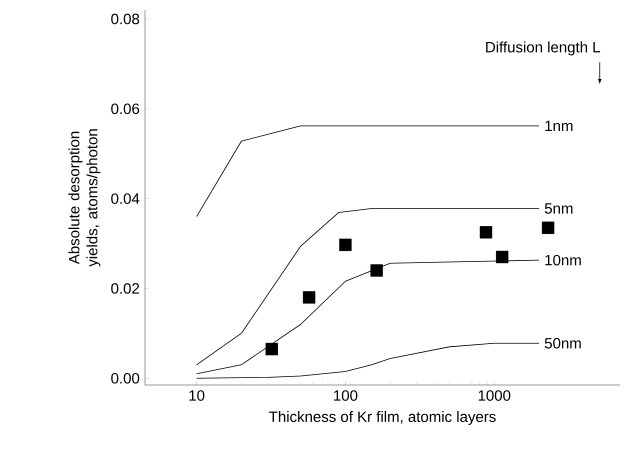 The width and height of the screenshot is (629, 456). I want to click on x-tick-label: 10, so click(196, 395).